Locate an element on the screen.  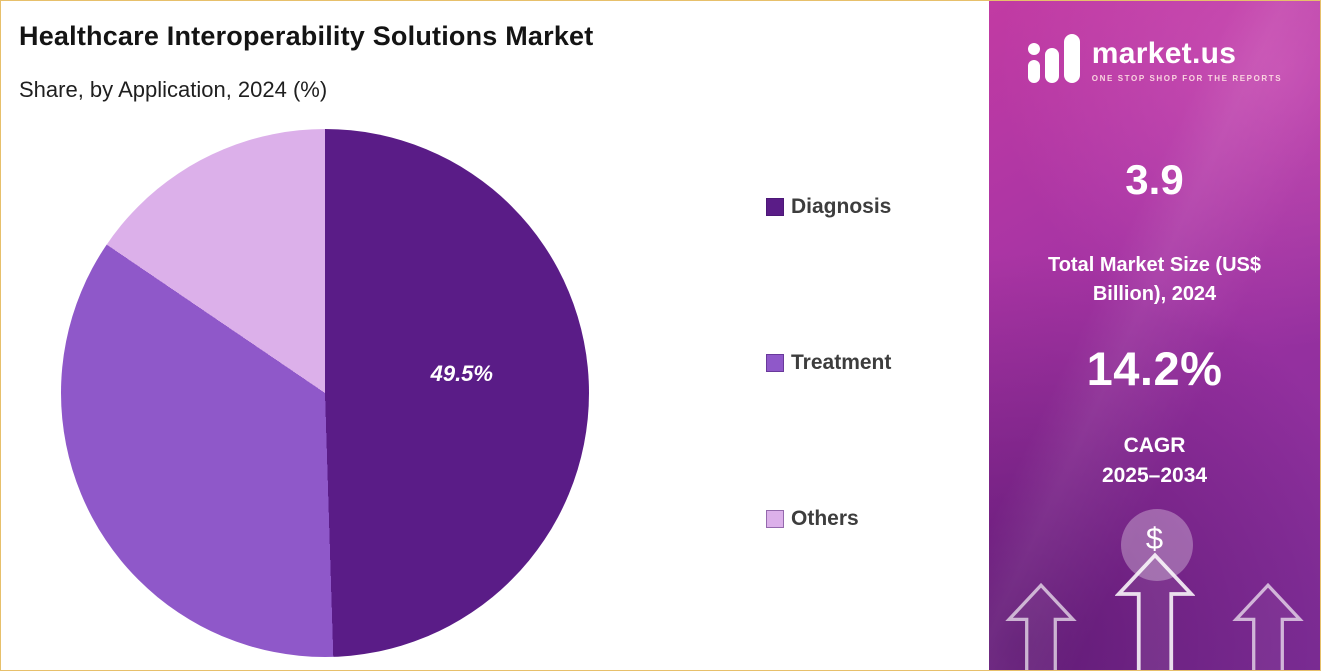
dollar-halo is located at coordinates (1157, 545).